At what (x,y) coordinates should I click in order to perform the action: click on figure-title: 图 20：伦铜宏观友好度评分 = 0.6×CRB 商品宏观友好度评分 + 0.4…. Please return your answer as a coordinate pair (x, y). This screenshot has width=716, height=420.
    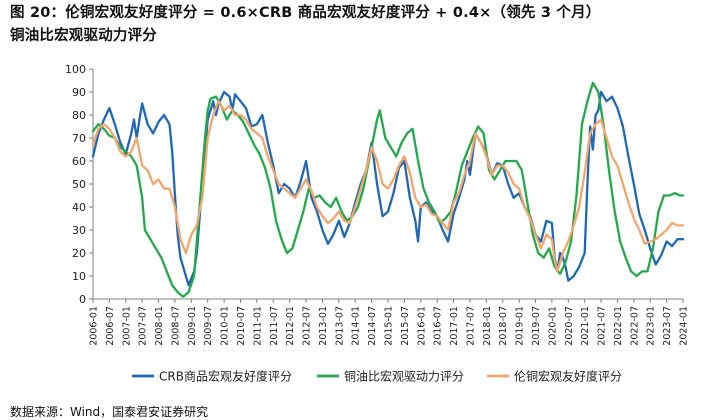
    Looking at the image, I should click on (360, 25).